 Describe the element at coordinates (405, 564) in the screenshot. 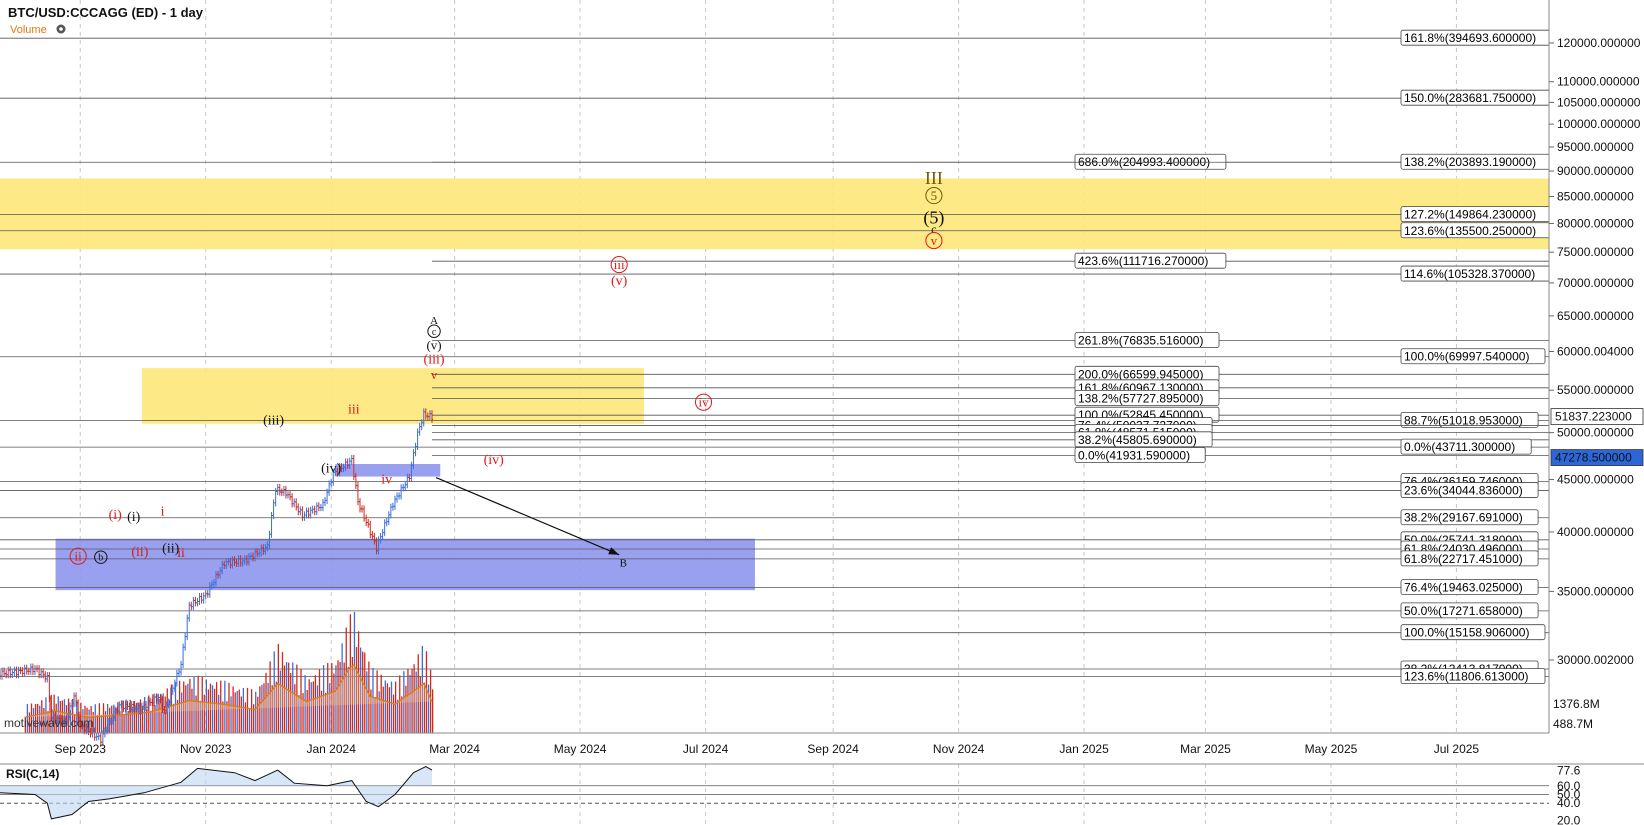

I see `zone-blue-support` at that location.